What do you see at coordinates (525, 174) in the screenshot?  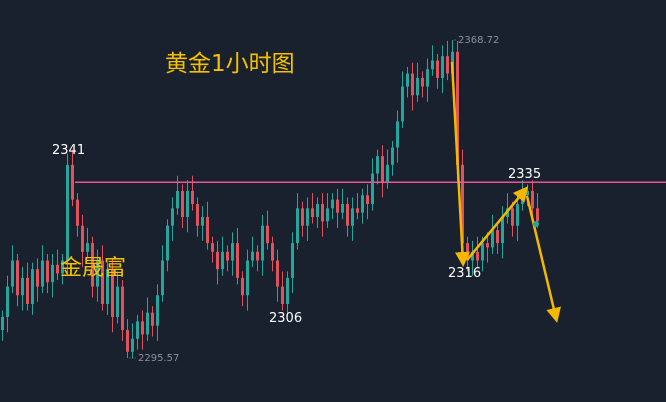 I see `annotation-2335: 2335` at bounding box center [525, 174].